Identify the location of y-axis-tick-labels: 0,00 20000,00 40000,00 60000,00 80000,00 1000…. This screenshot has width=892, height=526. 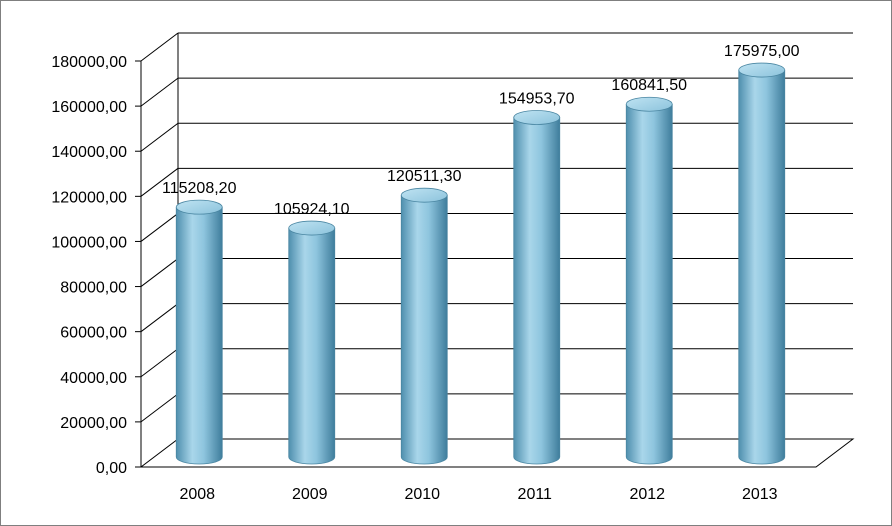
(89, 265).